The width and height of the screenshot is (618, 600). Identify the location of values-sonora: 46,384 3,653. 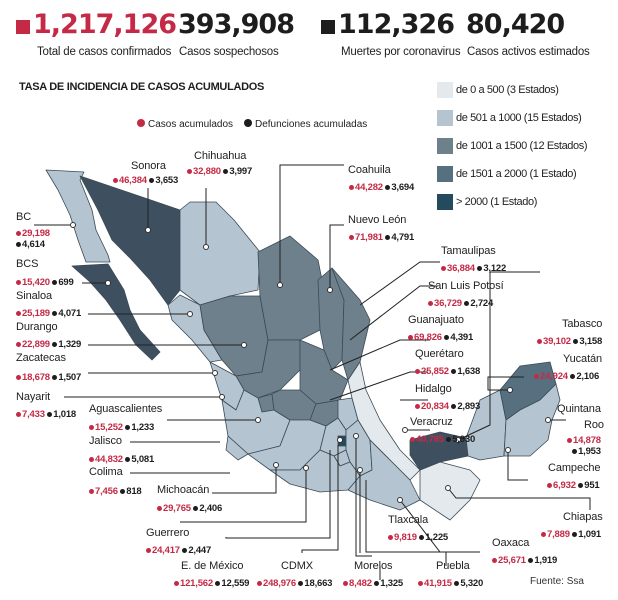
(145, 180).